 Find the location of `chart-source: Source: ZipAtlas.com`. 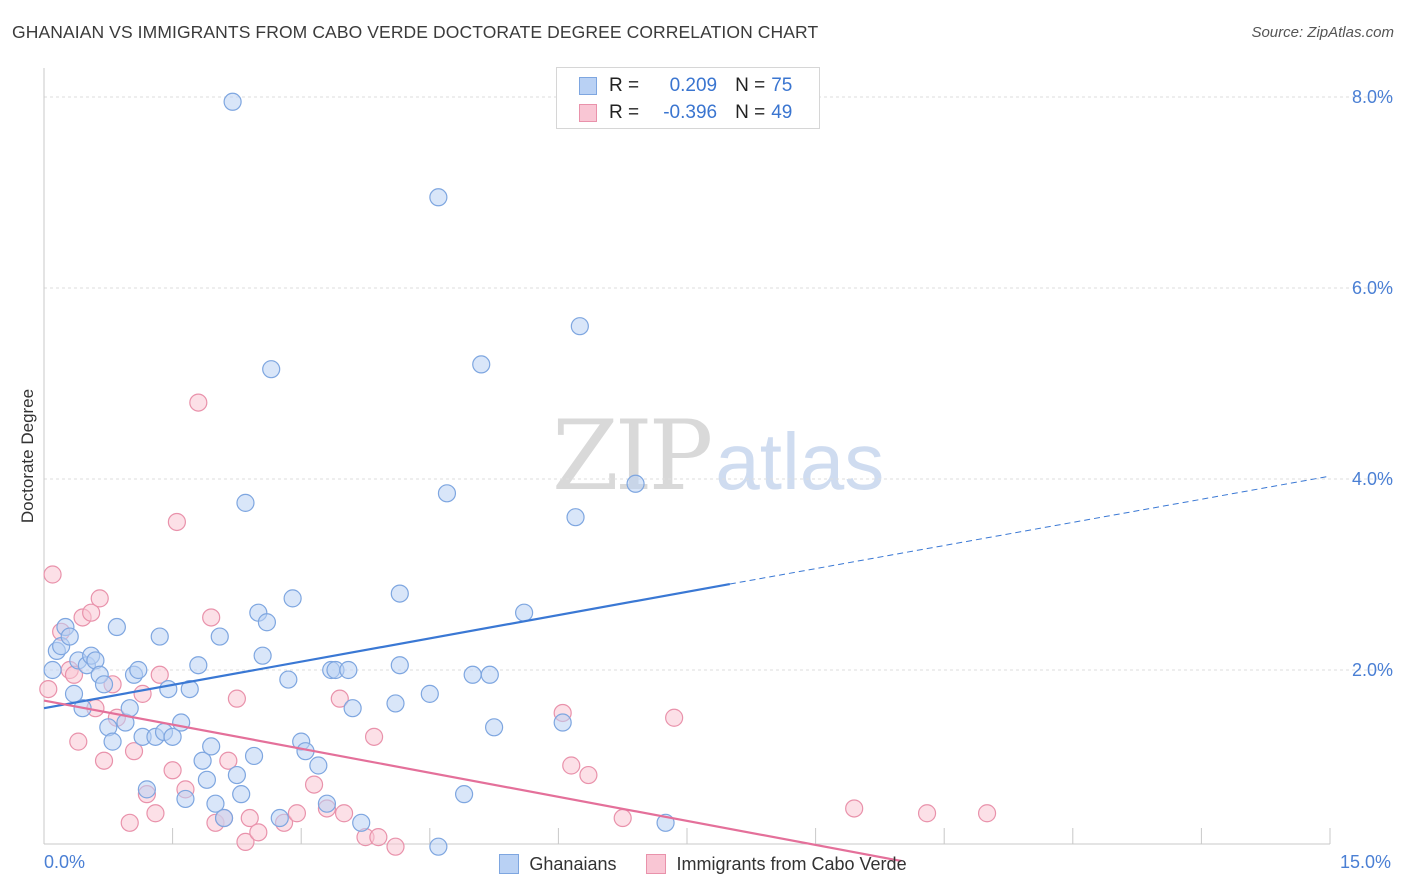

chart-source: Source: ZipAtlas.com is located at coordinates (1322, 32).